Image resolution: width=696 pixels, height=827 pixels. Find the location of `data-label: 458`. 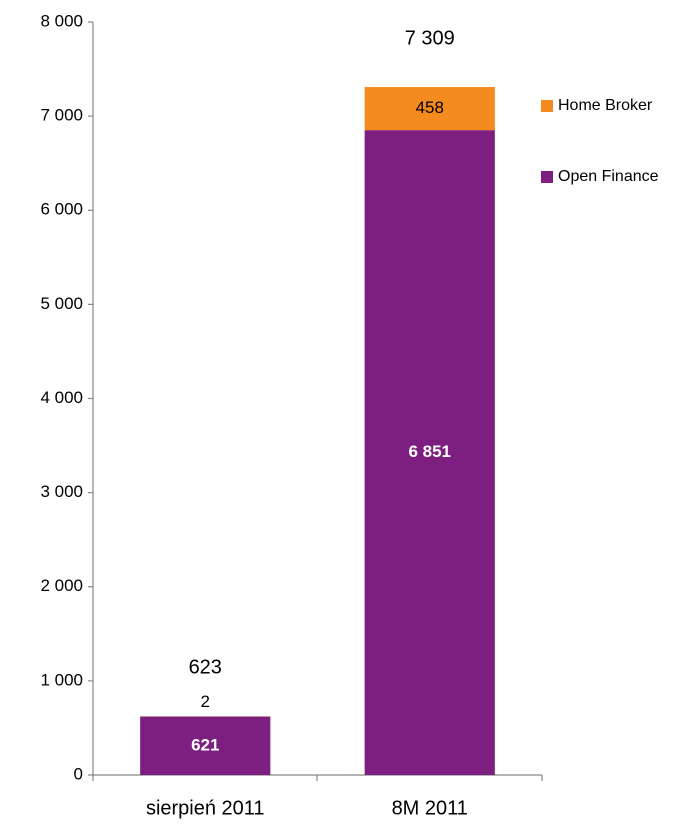

data-label: 458 is located at coordinates (430, 107).